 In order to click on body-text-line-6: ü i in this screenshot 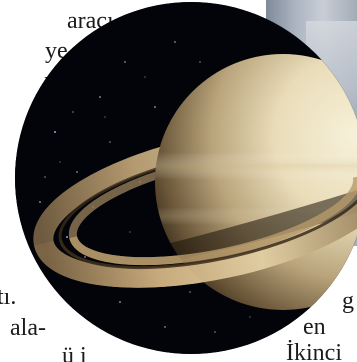, I will do `click(74, 352)`.